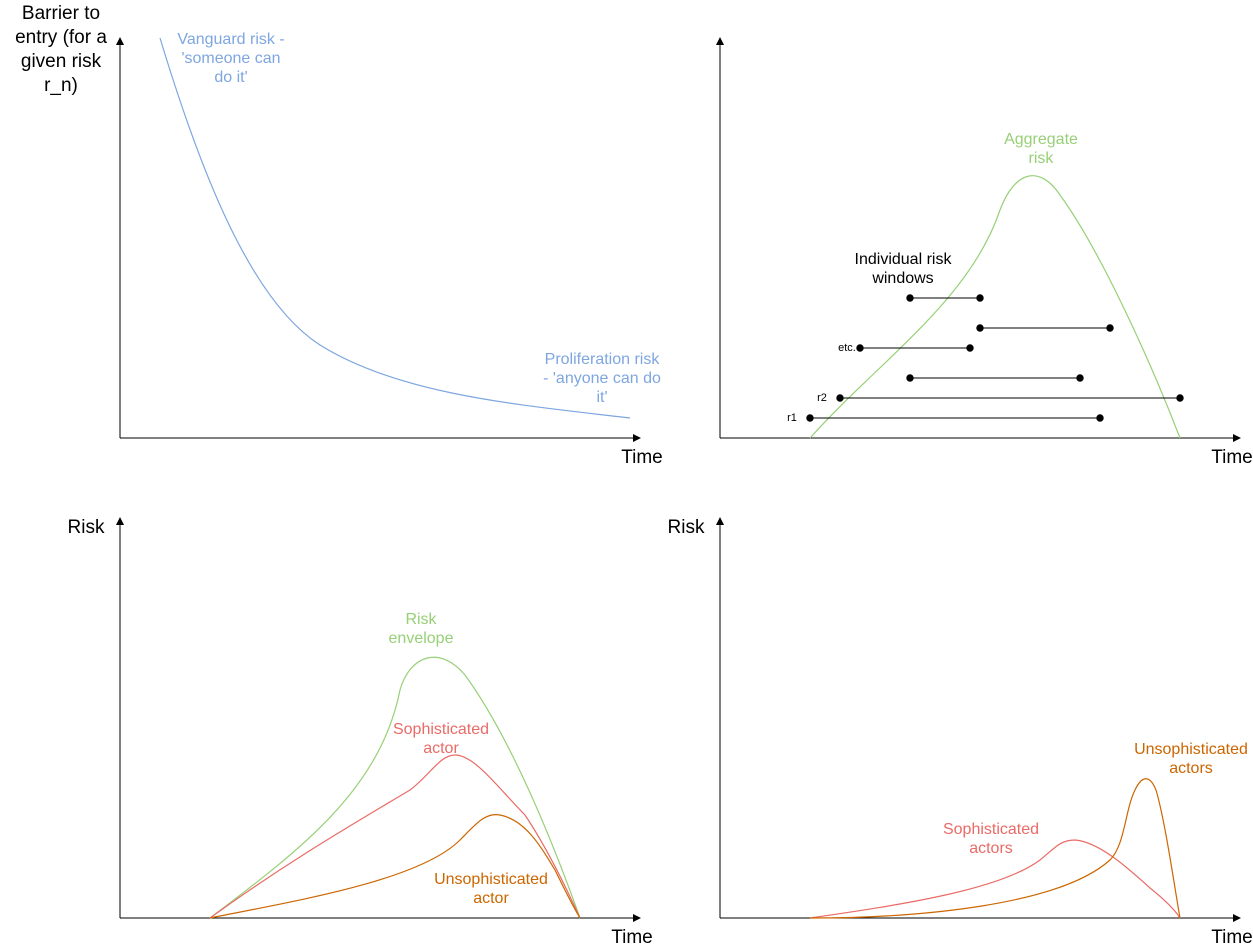 The width and height of the screenshot is (1253, 950). I want to click on panel3-y-axis-label: Risk, so click(86, 527).